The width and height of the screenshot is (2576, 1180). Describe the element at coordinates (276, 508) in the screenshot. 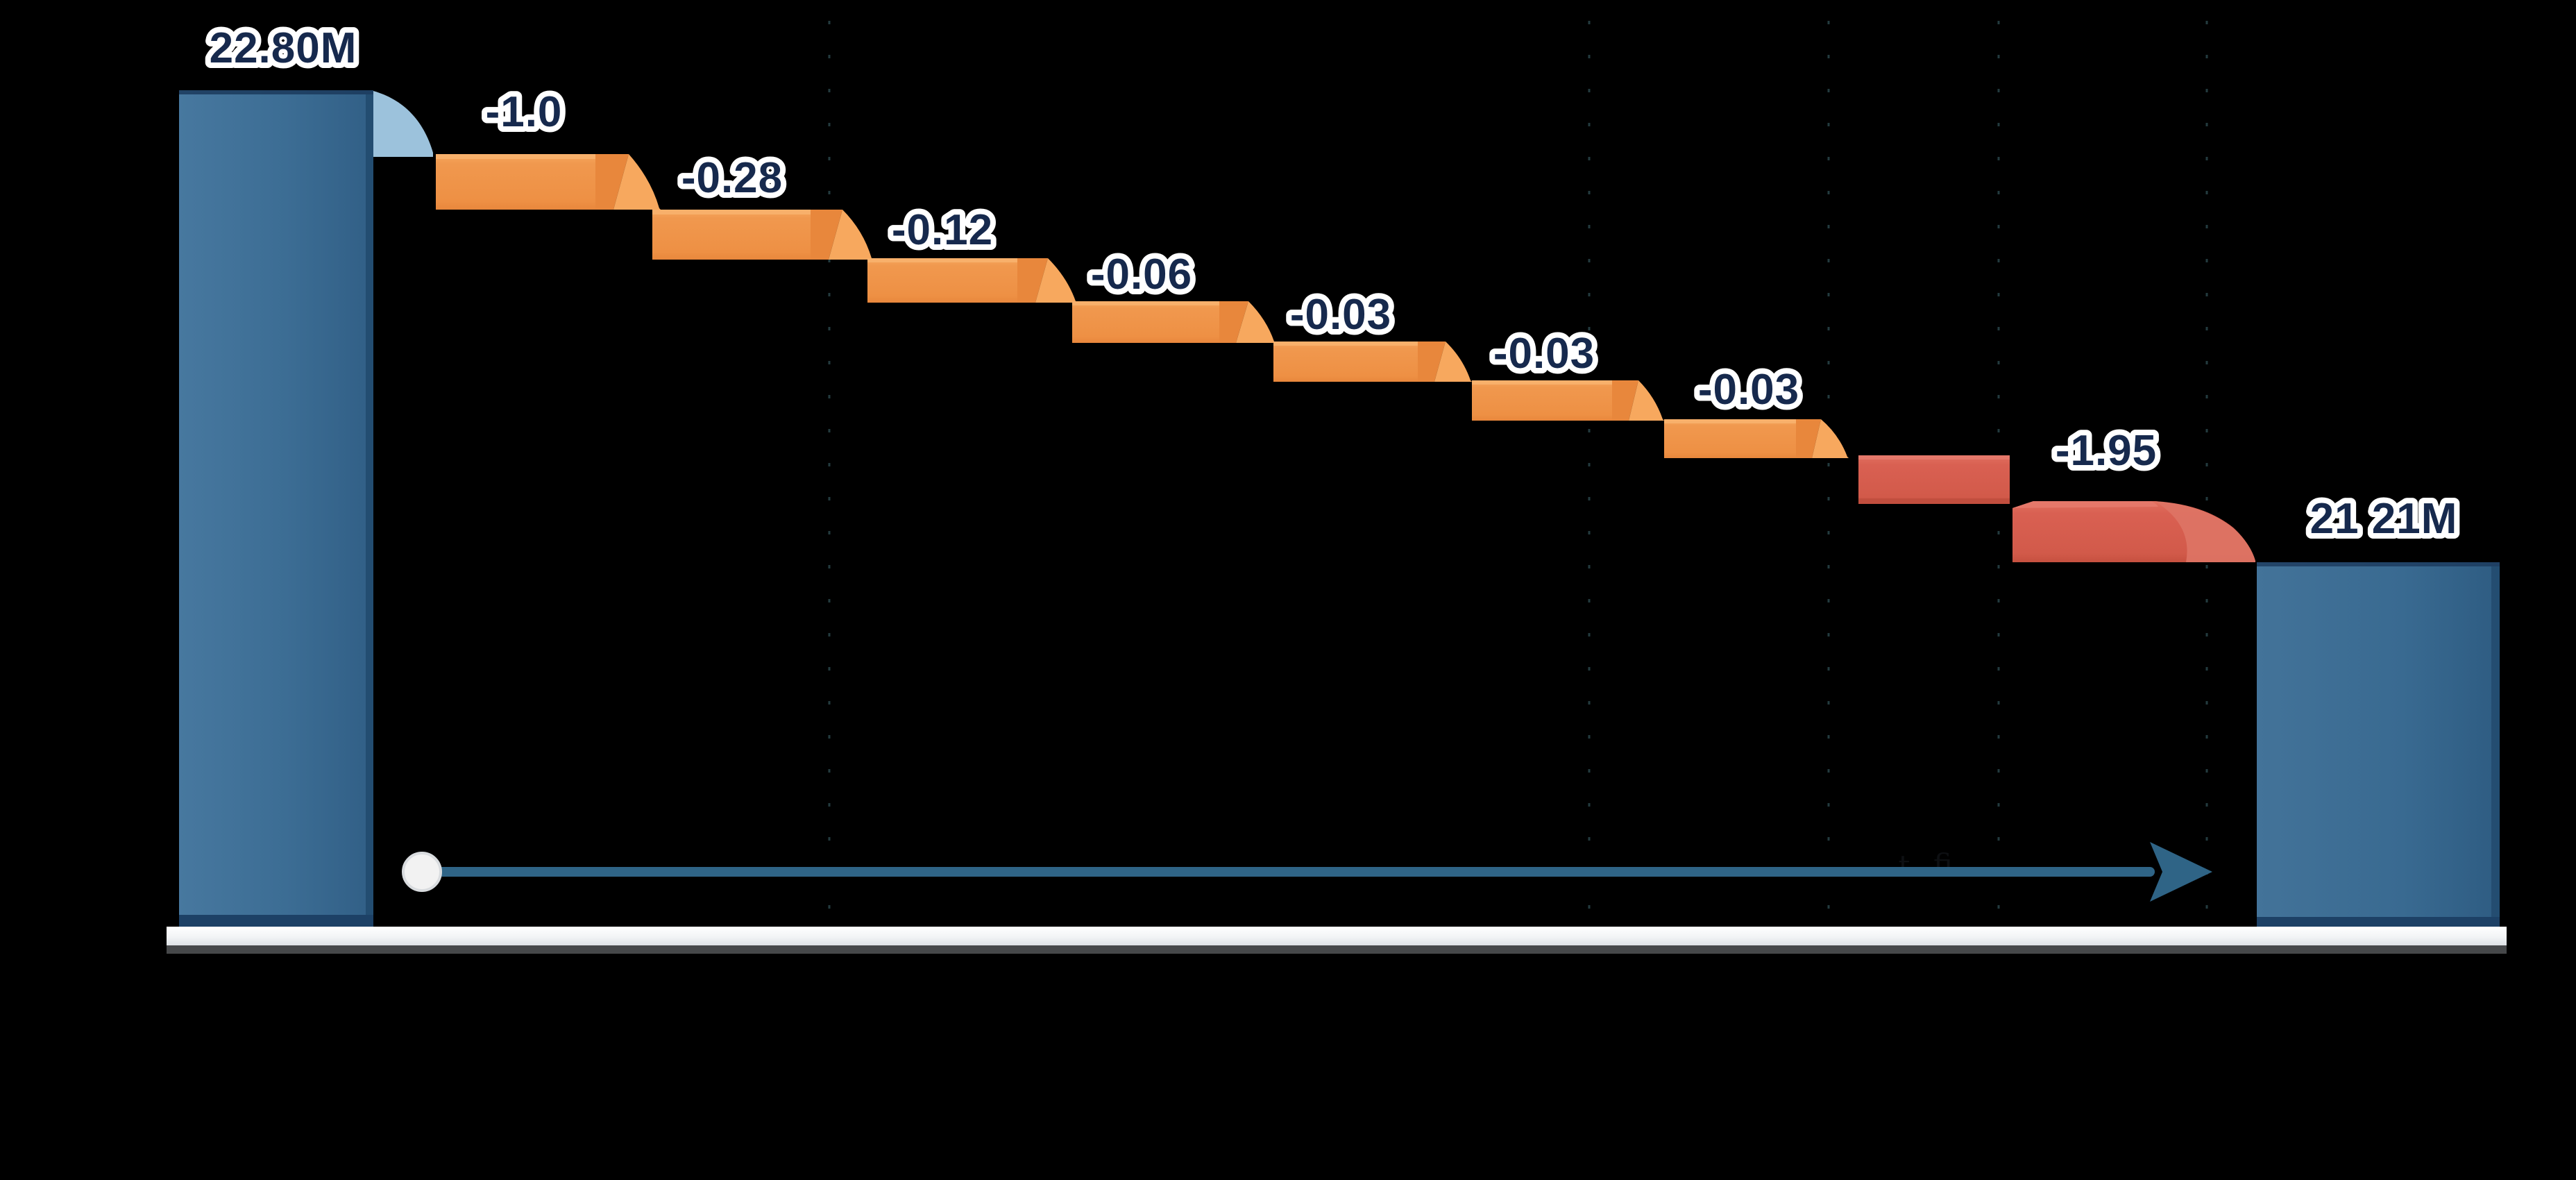

I see `bar-start` at that location.